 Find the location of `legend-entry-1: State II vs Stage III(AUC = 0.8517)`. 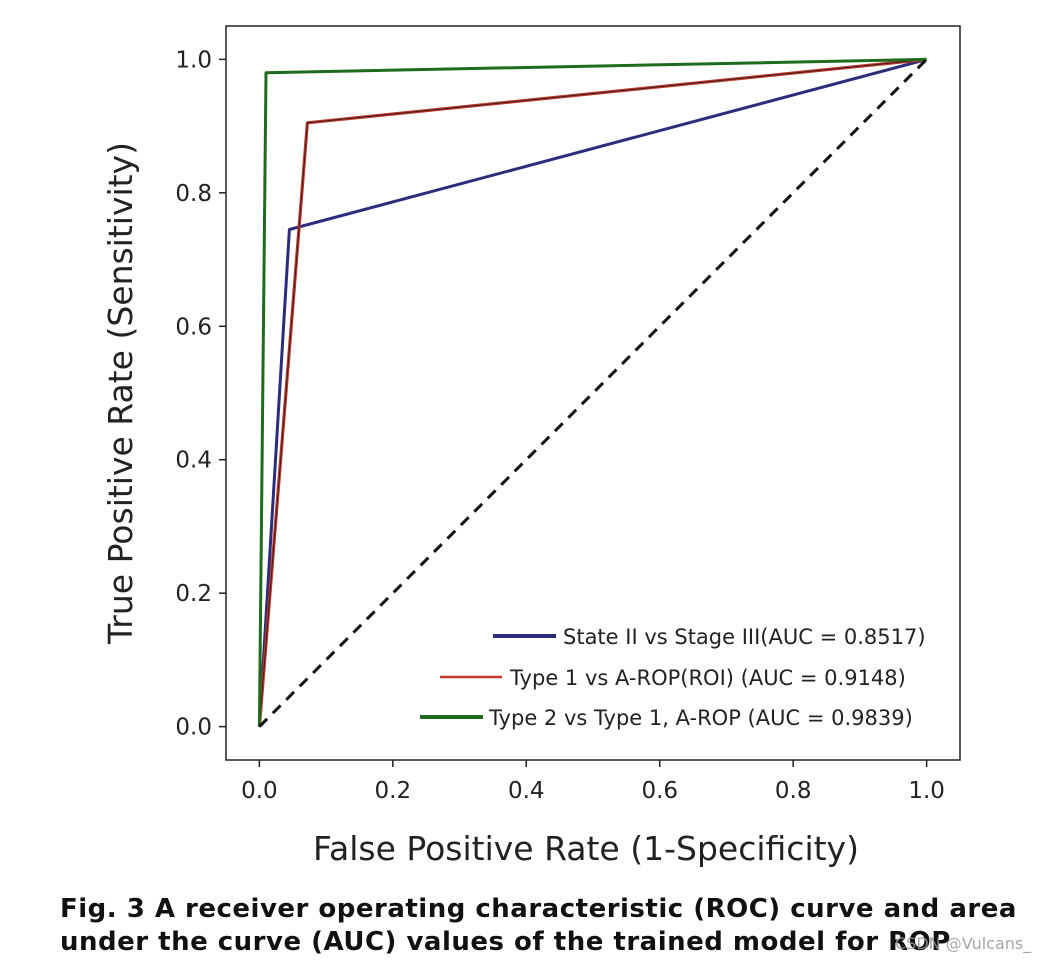

legend-entry-1: State II vs Stage III(AUC = 0.8517) is located at coordinates (744, 637).